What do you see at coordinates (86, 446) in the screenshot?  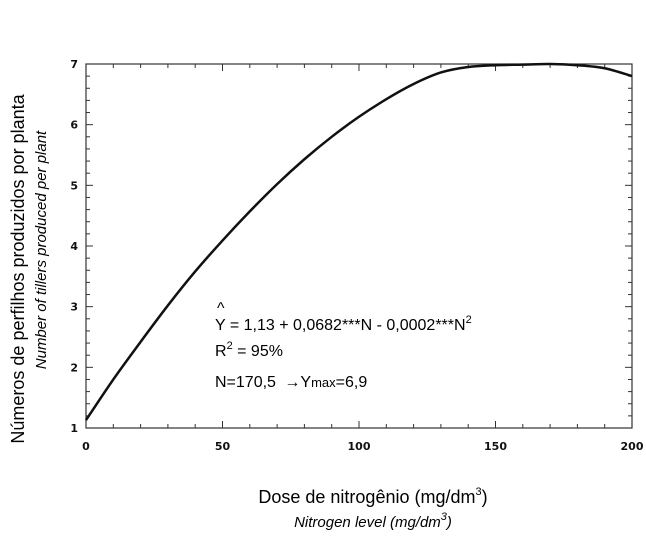 I see `x-tick-label: 0` at bounding box center [86, 446].